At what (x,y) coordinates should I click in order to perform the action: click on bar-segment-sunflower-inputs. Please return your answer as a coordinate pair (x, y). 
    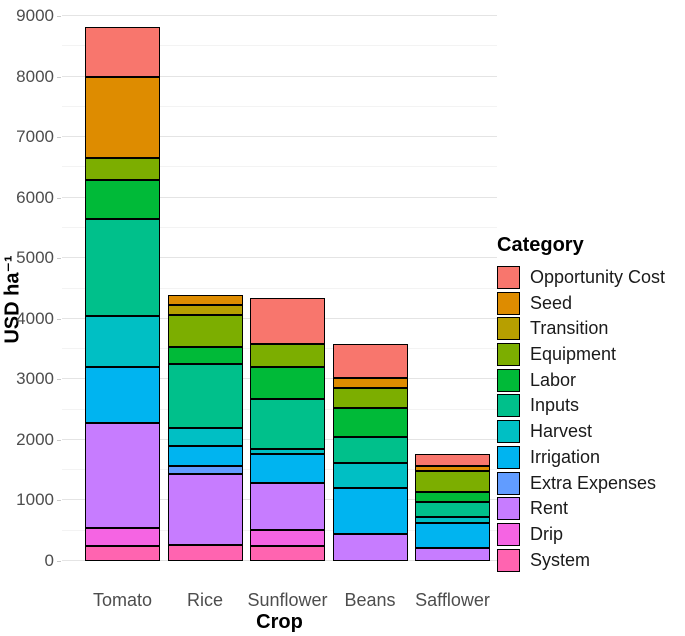
    Looking at the image, I should click on (287, 423).